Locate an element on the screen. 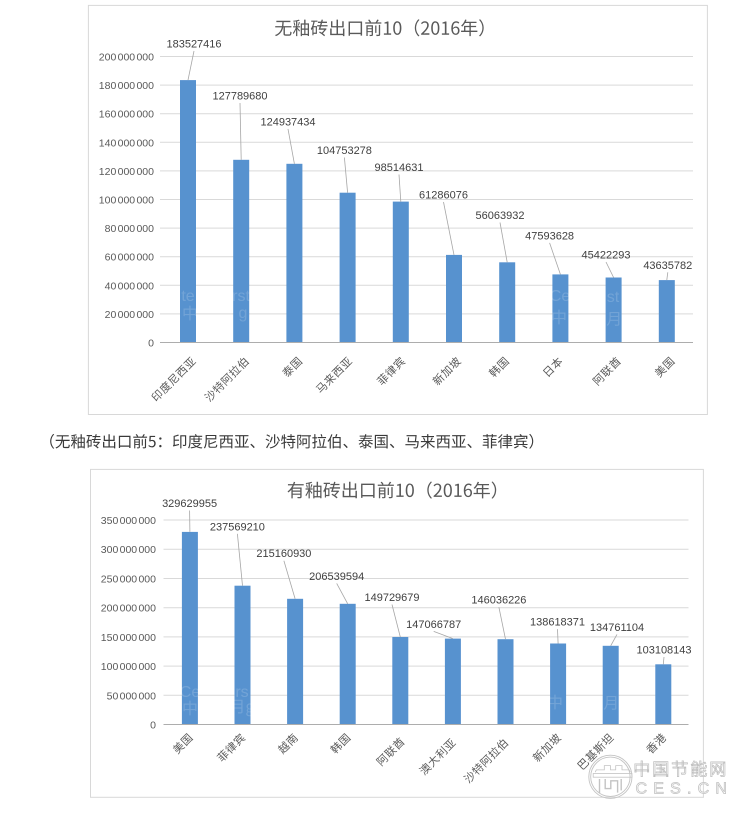  svg-text: 124937434 is located at coordinates (287, 122).